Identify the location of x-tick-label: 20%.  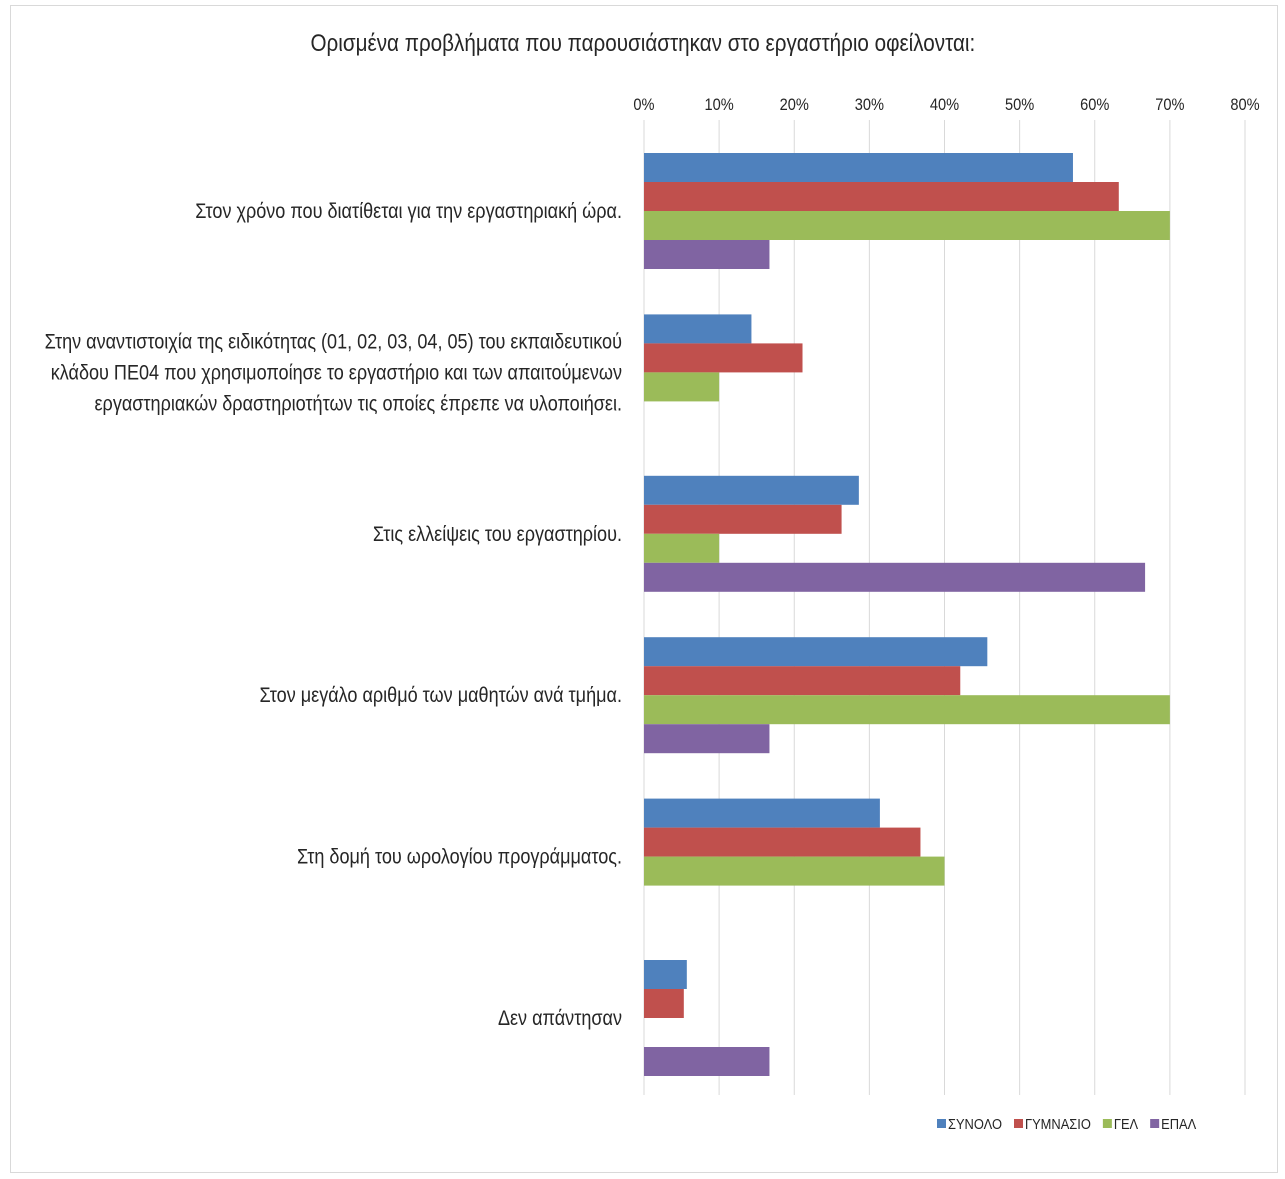
(794, 105).